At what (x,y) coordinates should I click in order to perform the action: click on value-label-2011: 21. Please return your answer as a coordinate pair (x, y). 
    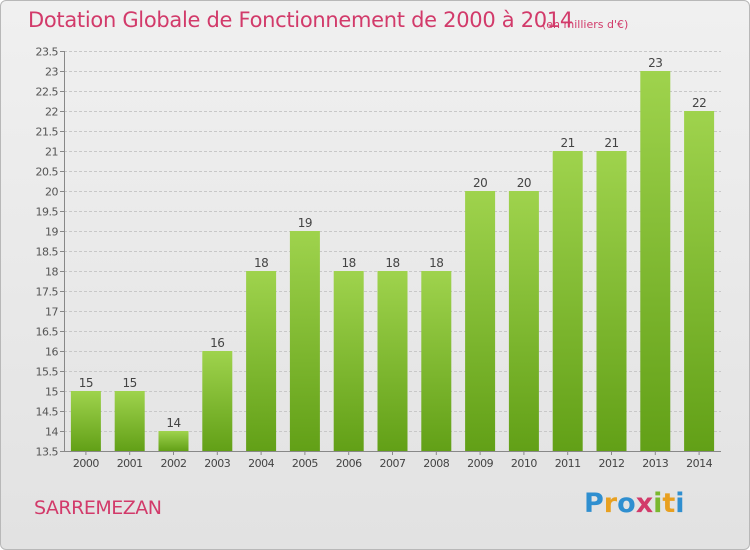
    Looking at the image, I should click on (568, 143).